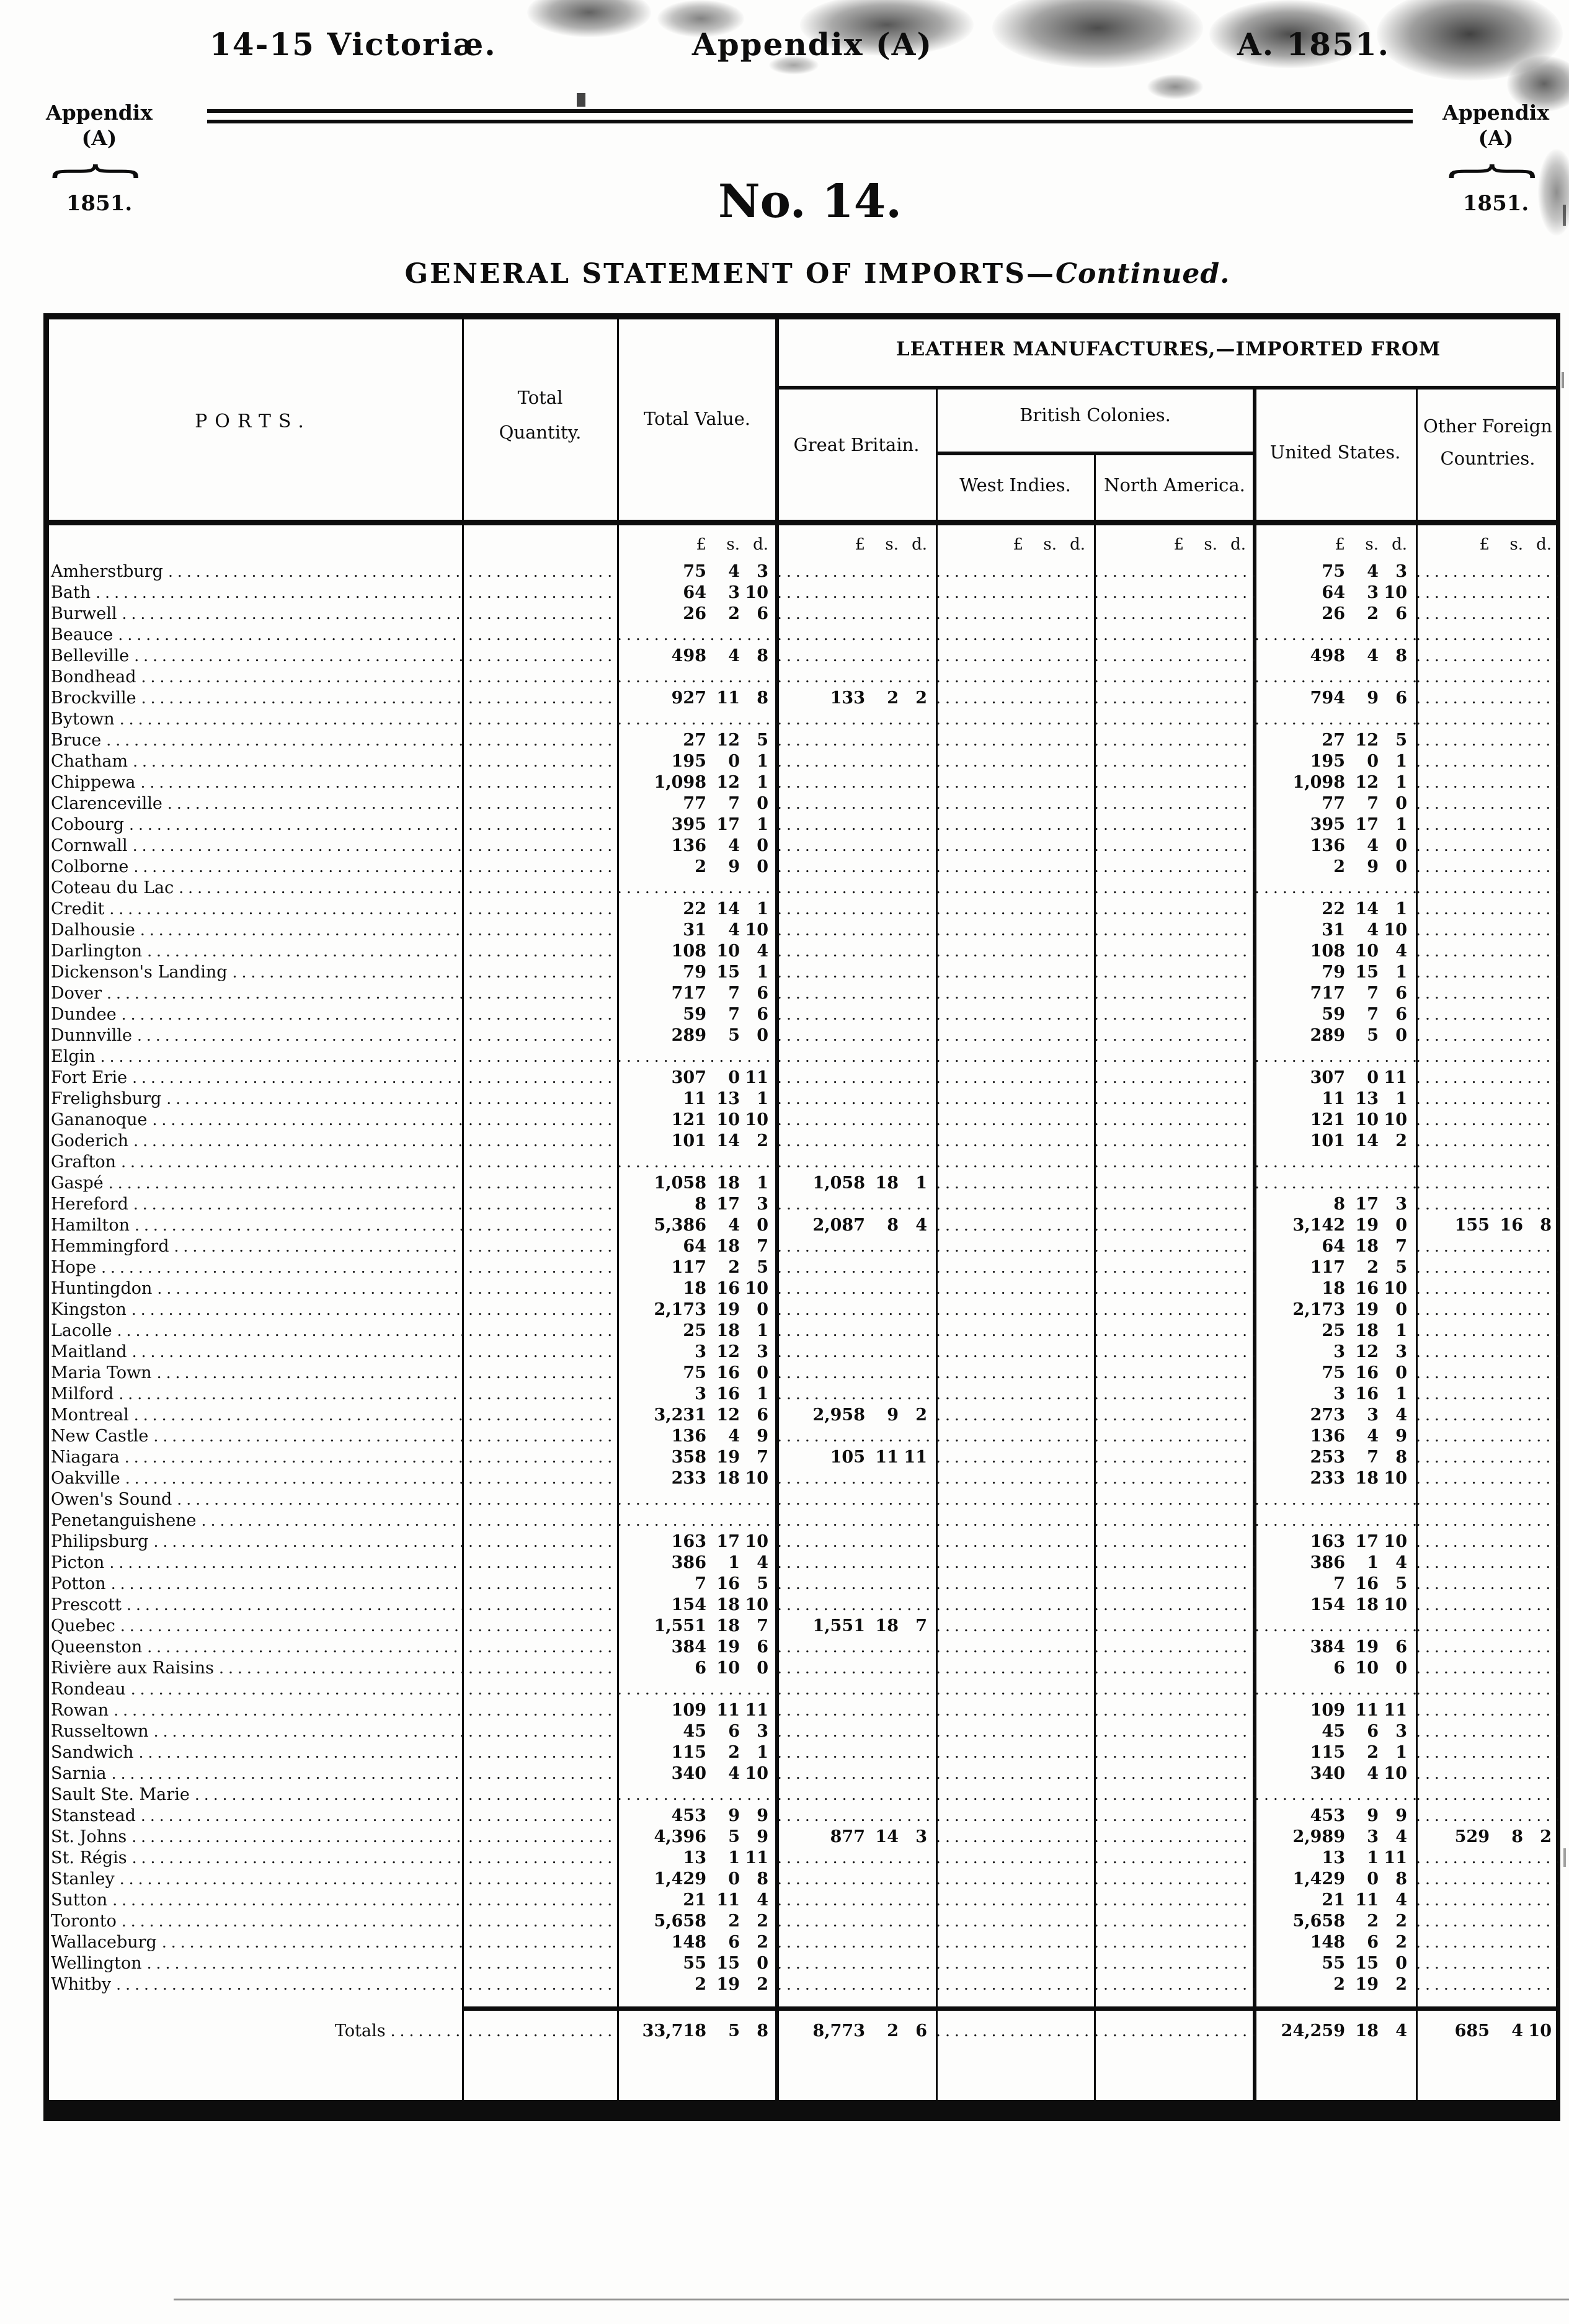  Describe the element at coordinates (728, 1458) in the screenshot. I see `shillings: 19` at that location.